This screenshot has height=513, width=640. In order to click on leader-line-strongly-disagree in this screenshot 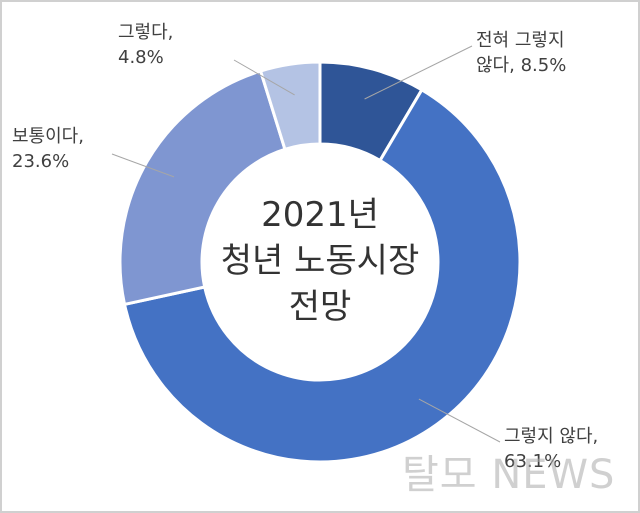, I will do `click(418, 72)`.